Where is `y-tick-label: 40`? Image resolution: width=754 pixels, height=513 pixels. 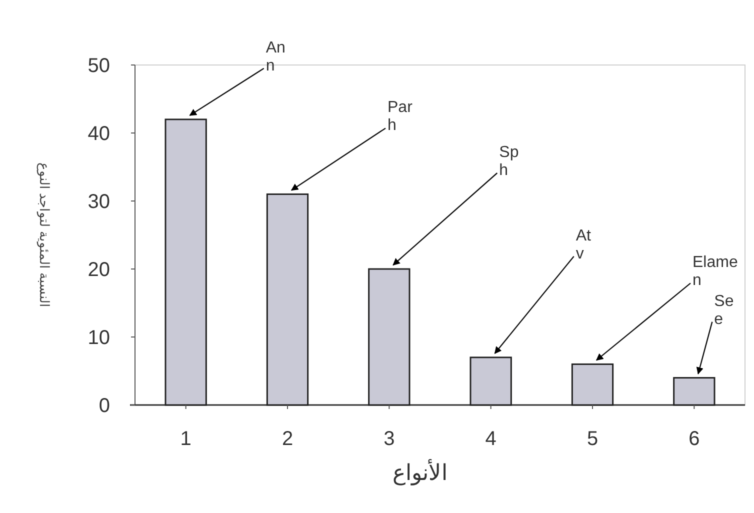
y-tick-label: 40 is located at coordinates (99, 134).